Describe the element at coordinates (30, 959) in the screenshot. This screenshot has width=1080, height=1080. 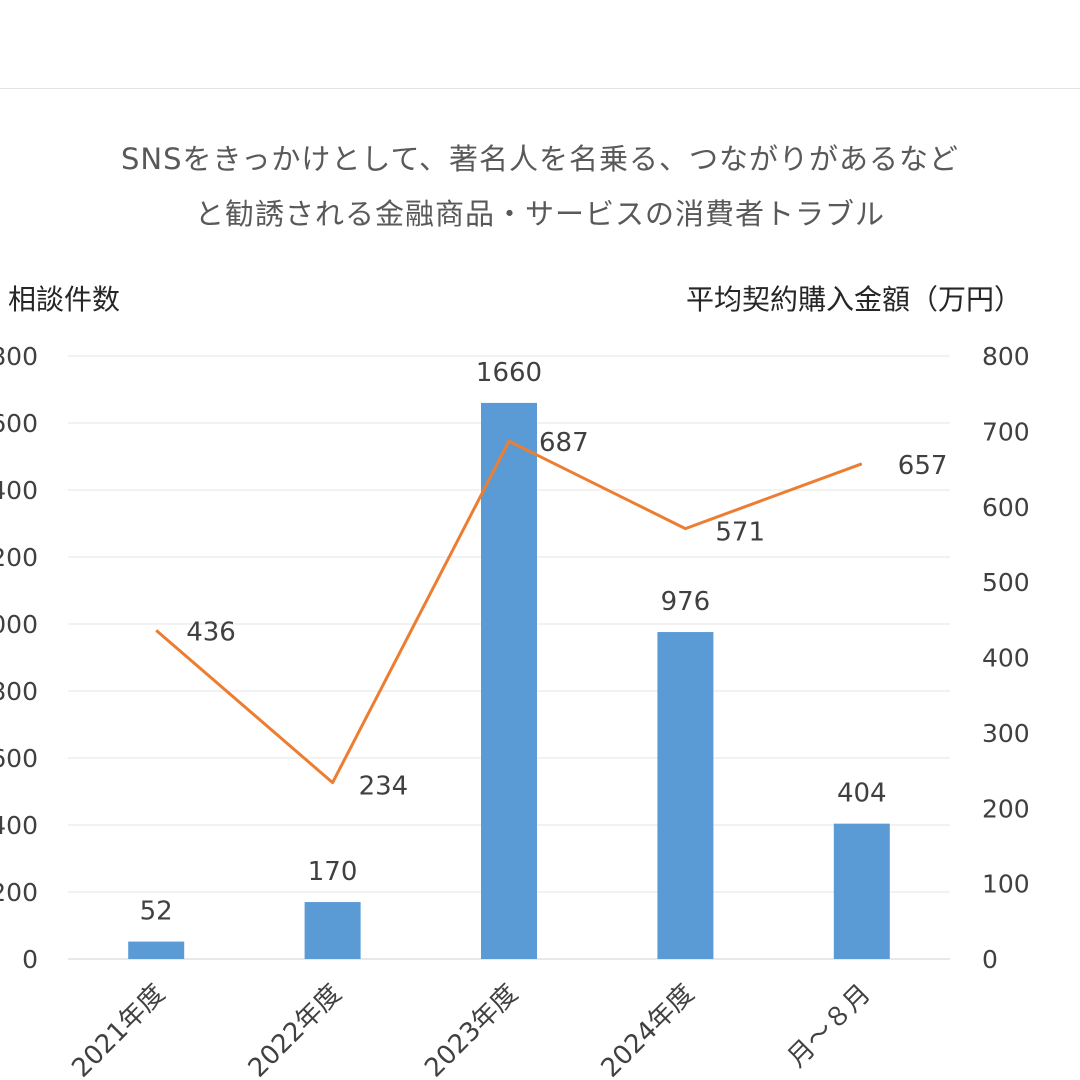
I see `left-axis-tick-label: 0` at that location.